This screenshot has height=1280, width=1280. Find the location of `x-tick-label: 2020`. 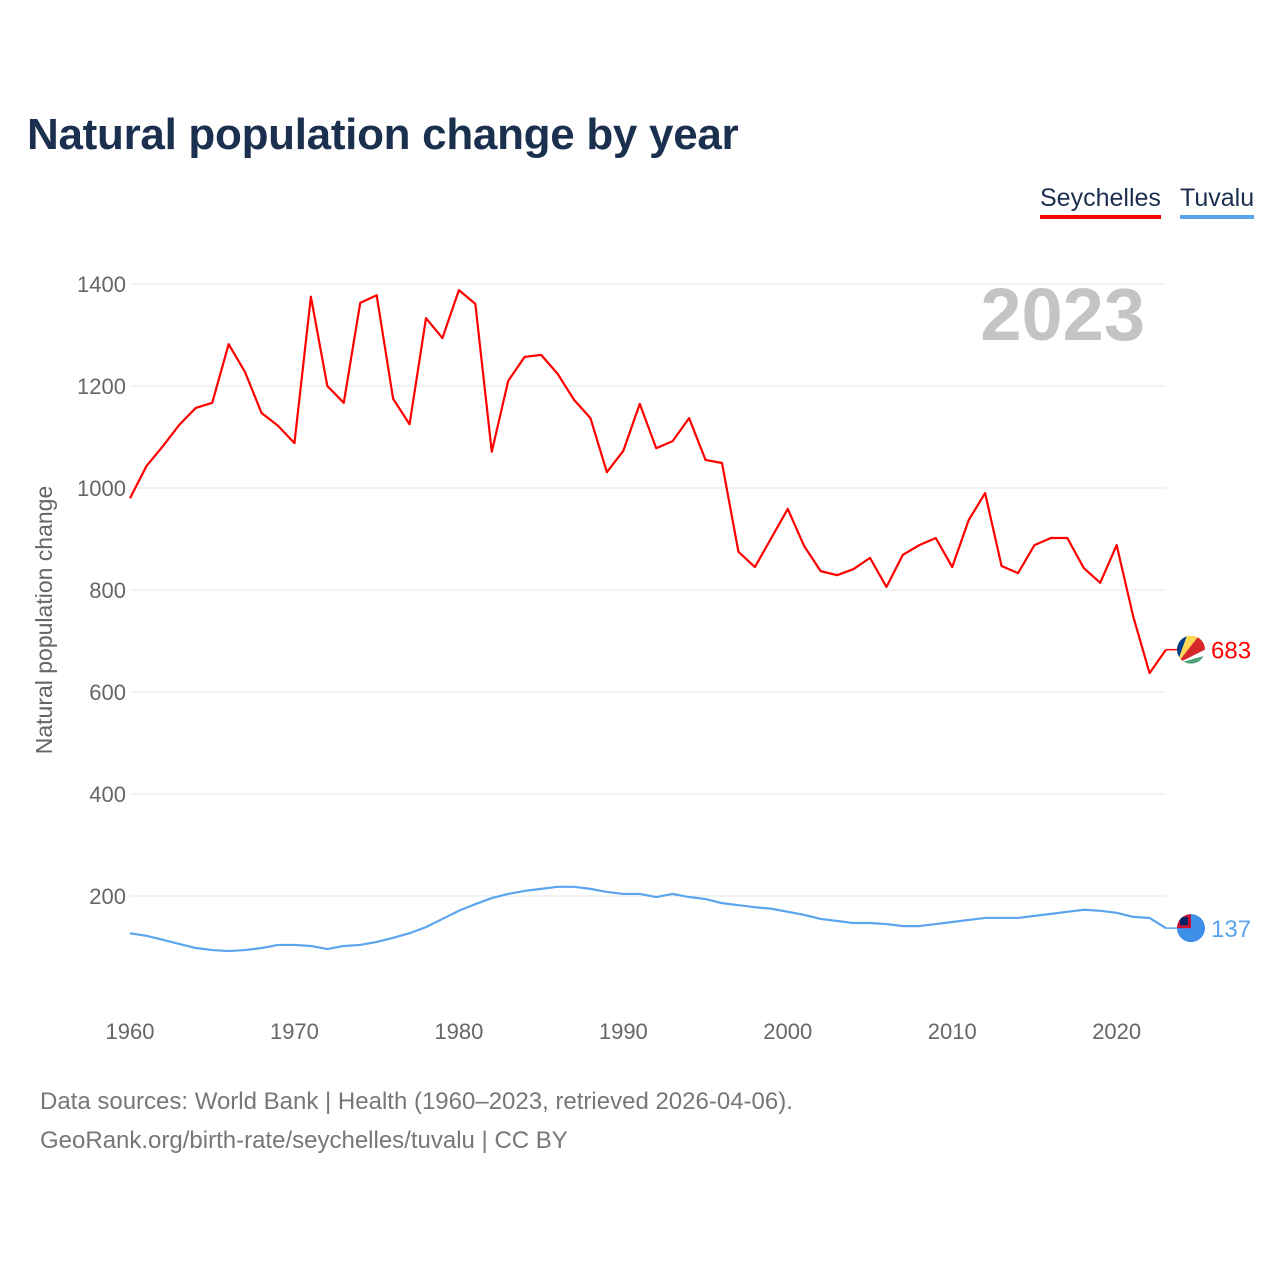

x-tick-label: 2020 is located at coordinates (1116, 1031).